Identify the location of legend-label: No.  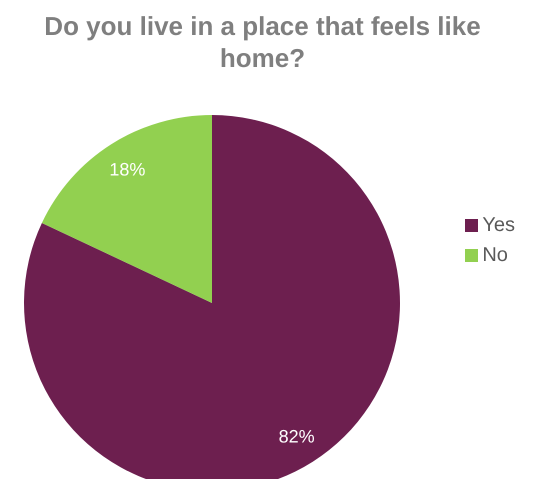
(495, 255).